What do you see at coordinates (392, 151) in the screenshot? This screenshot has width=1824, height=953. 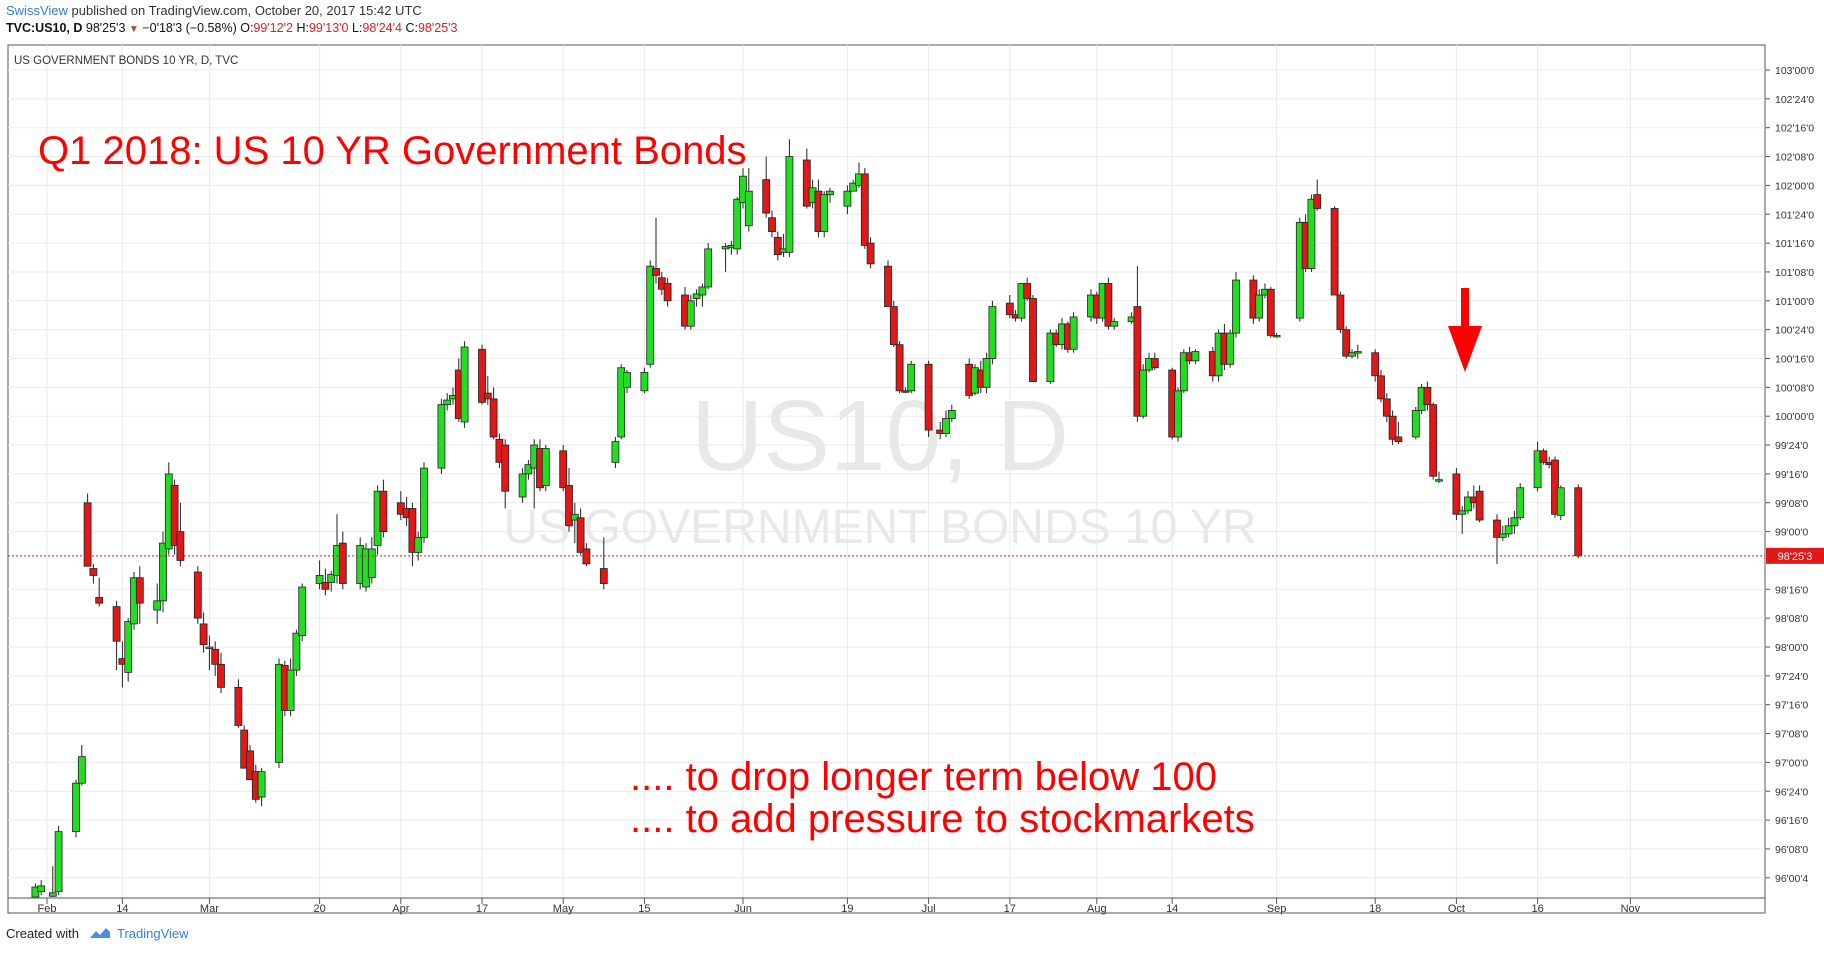 I see `headline-annotation: Q1 2018: US 10 YR Government Bonds` at bounding box center [392, 151].